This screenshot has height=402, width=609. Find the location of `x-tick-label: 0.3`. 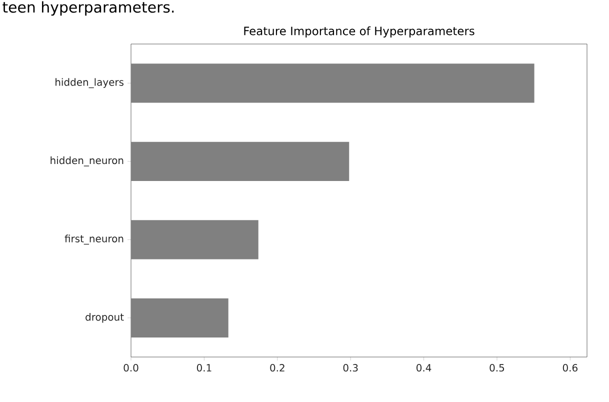

x-tick-label: 0.3 is located at coordinates (350, 368).